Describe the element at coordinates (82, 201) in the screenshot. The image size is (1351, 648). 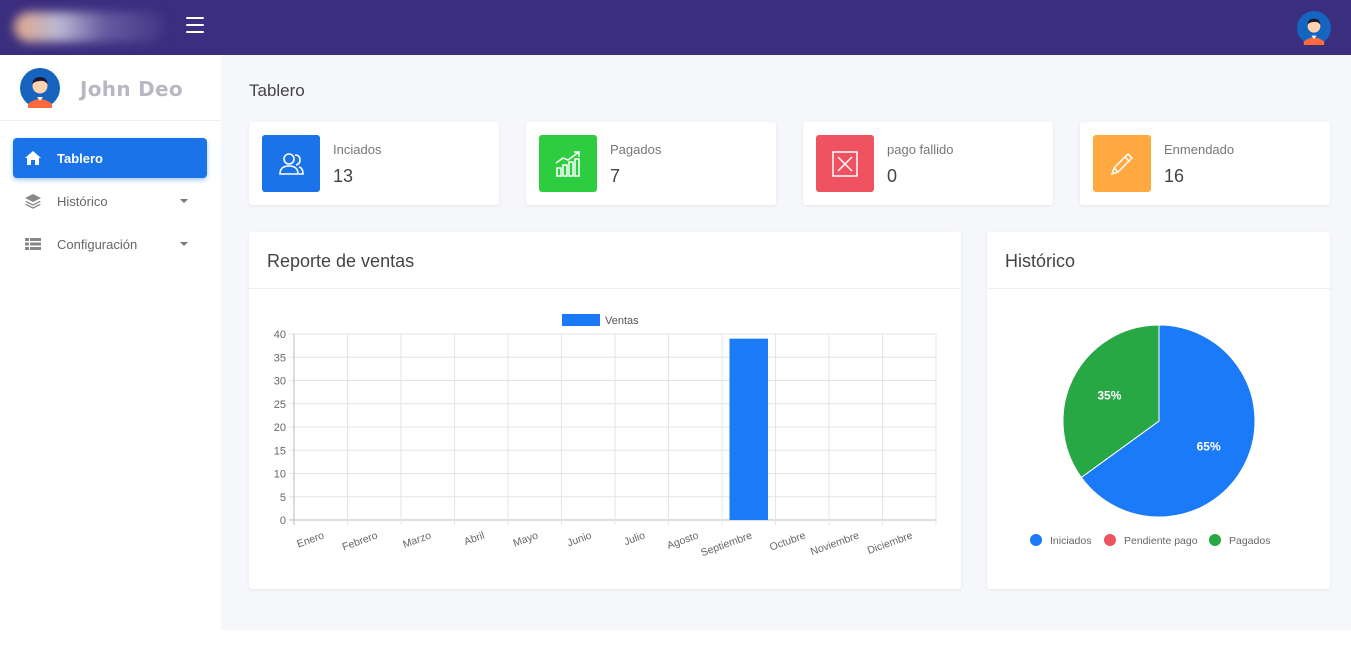
I see `sidebar-item-label: Histórico` at that location.